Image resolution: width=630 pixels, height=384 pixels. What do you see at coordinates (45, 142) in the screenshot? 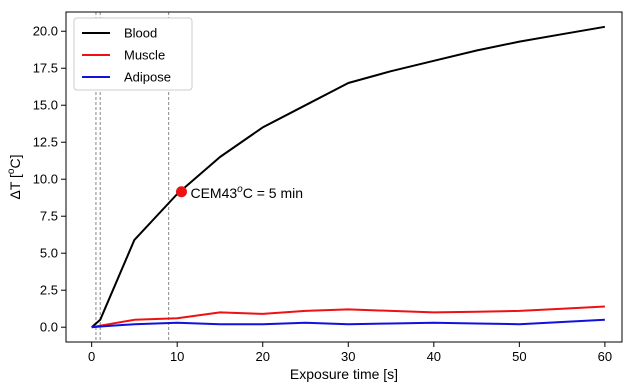
I see `y-tick-label-5: 12.5` at bounding box center [45, 142].